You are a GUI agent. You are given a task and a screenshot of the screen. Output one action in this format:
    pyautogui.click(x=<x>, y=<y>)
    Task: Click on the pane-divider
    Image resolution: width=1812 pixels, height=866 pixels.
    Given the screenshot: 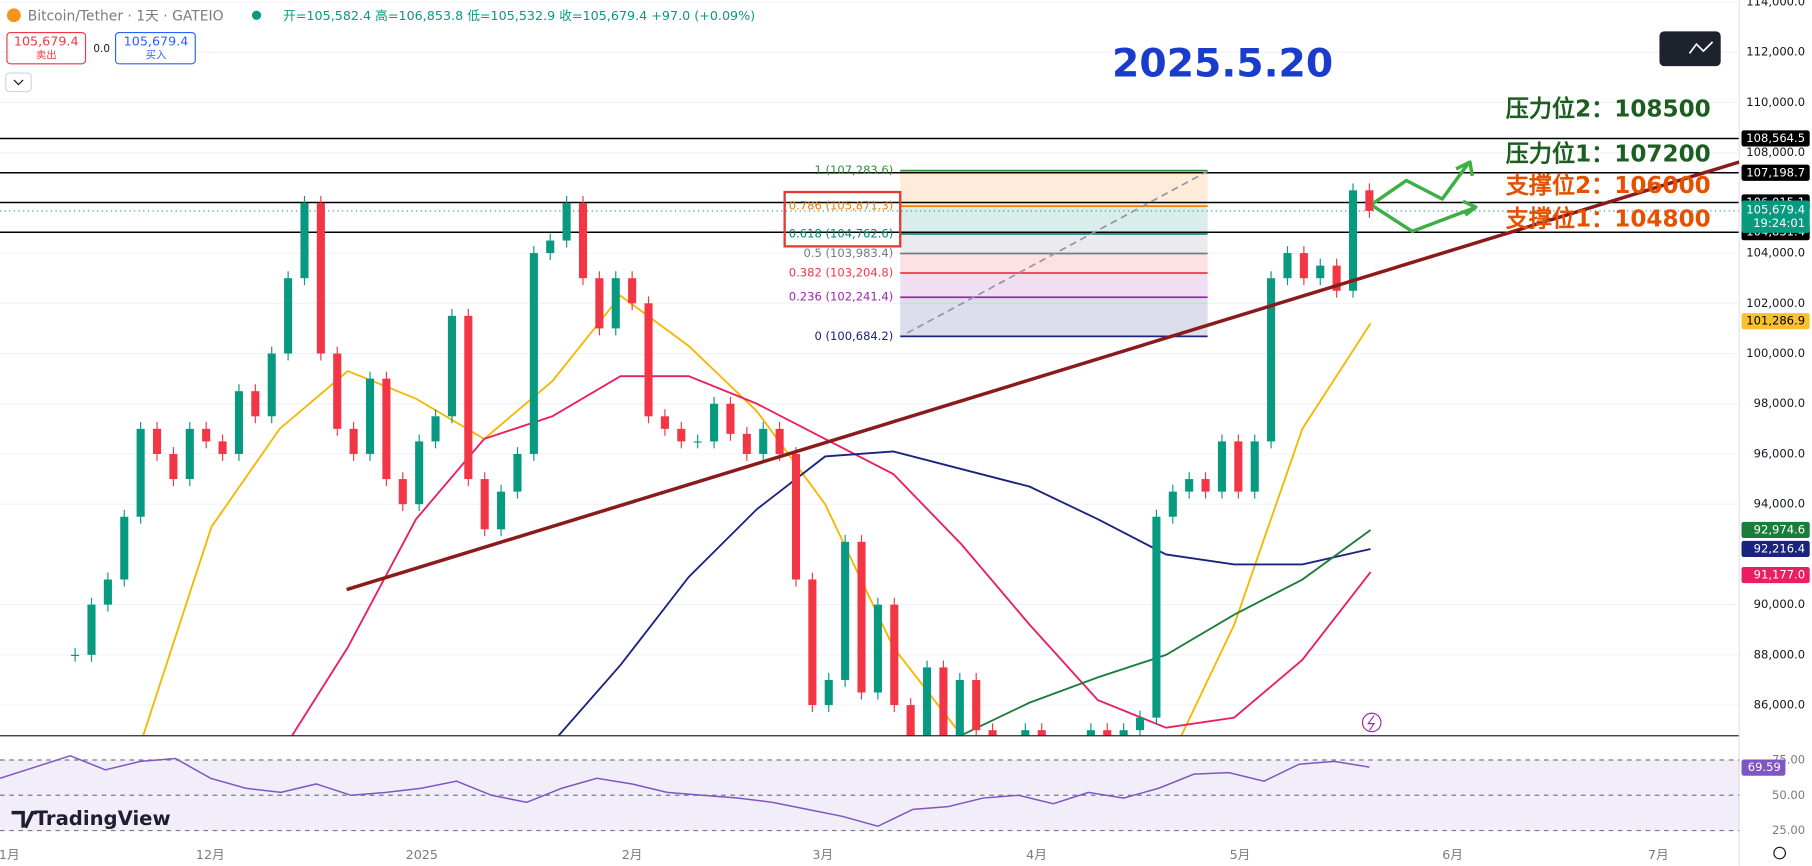 What is the action you would take?
    pyautogui.click(x=870, y=736)
    